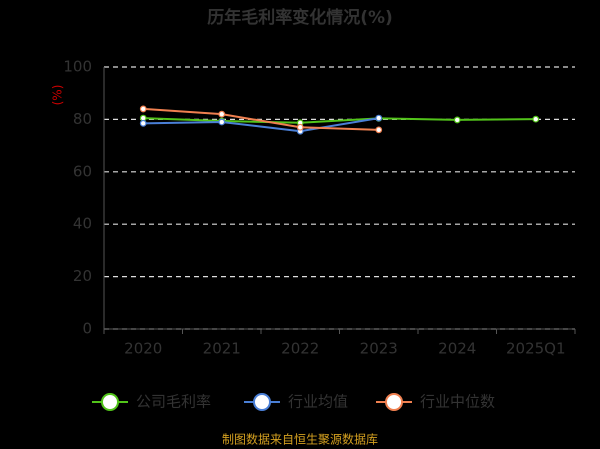  What do you see at coordinates (536, 349) in the screenshot?
I see `x-tick-label: 2025Q1` at bounding box center [536, 349].